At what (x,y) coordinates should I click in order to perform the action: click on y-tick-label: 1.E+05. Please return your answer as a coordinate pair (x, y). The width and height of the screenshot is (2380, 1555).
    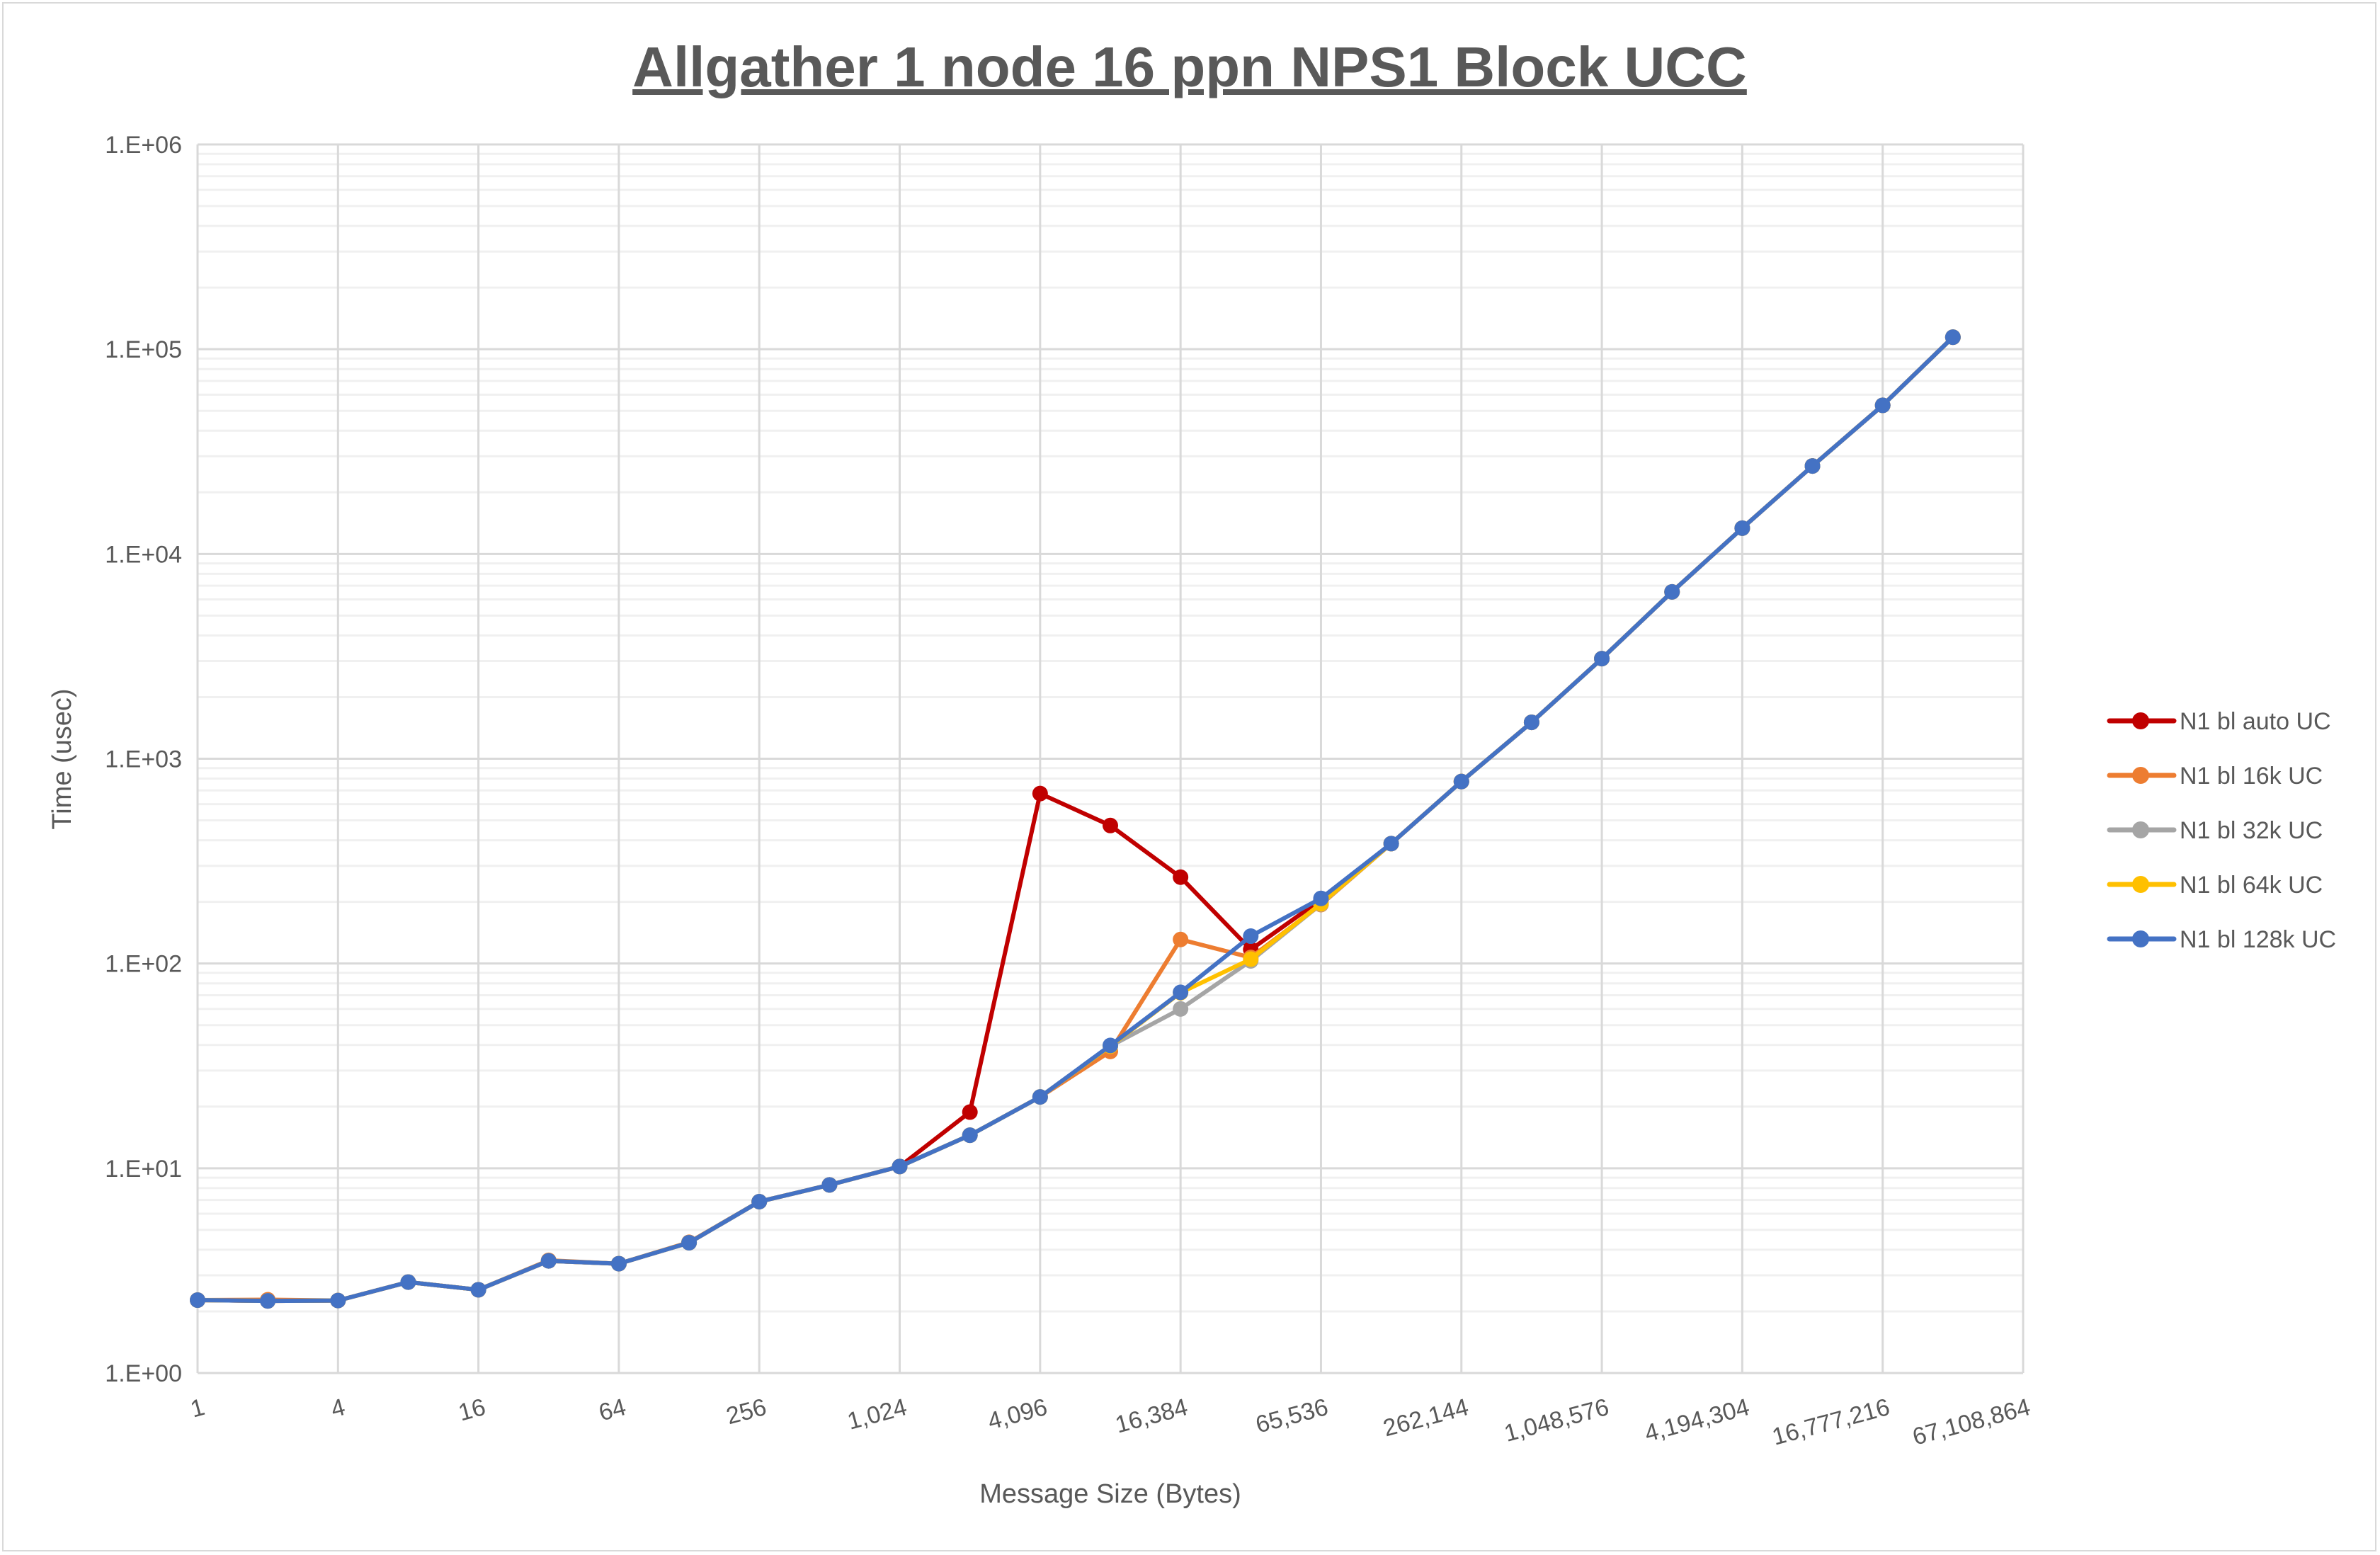
    Looking at the image, I should click on (143, 349).